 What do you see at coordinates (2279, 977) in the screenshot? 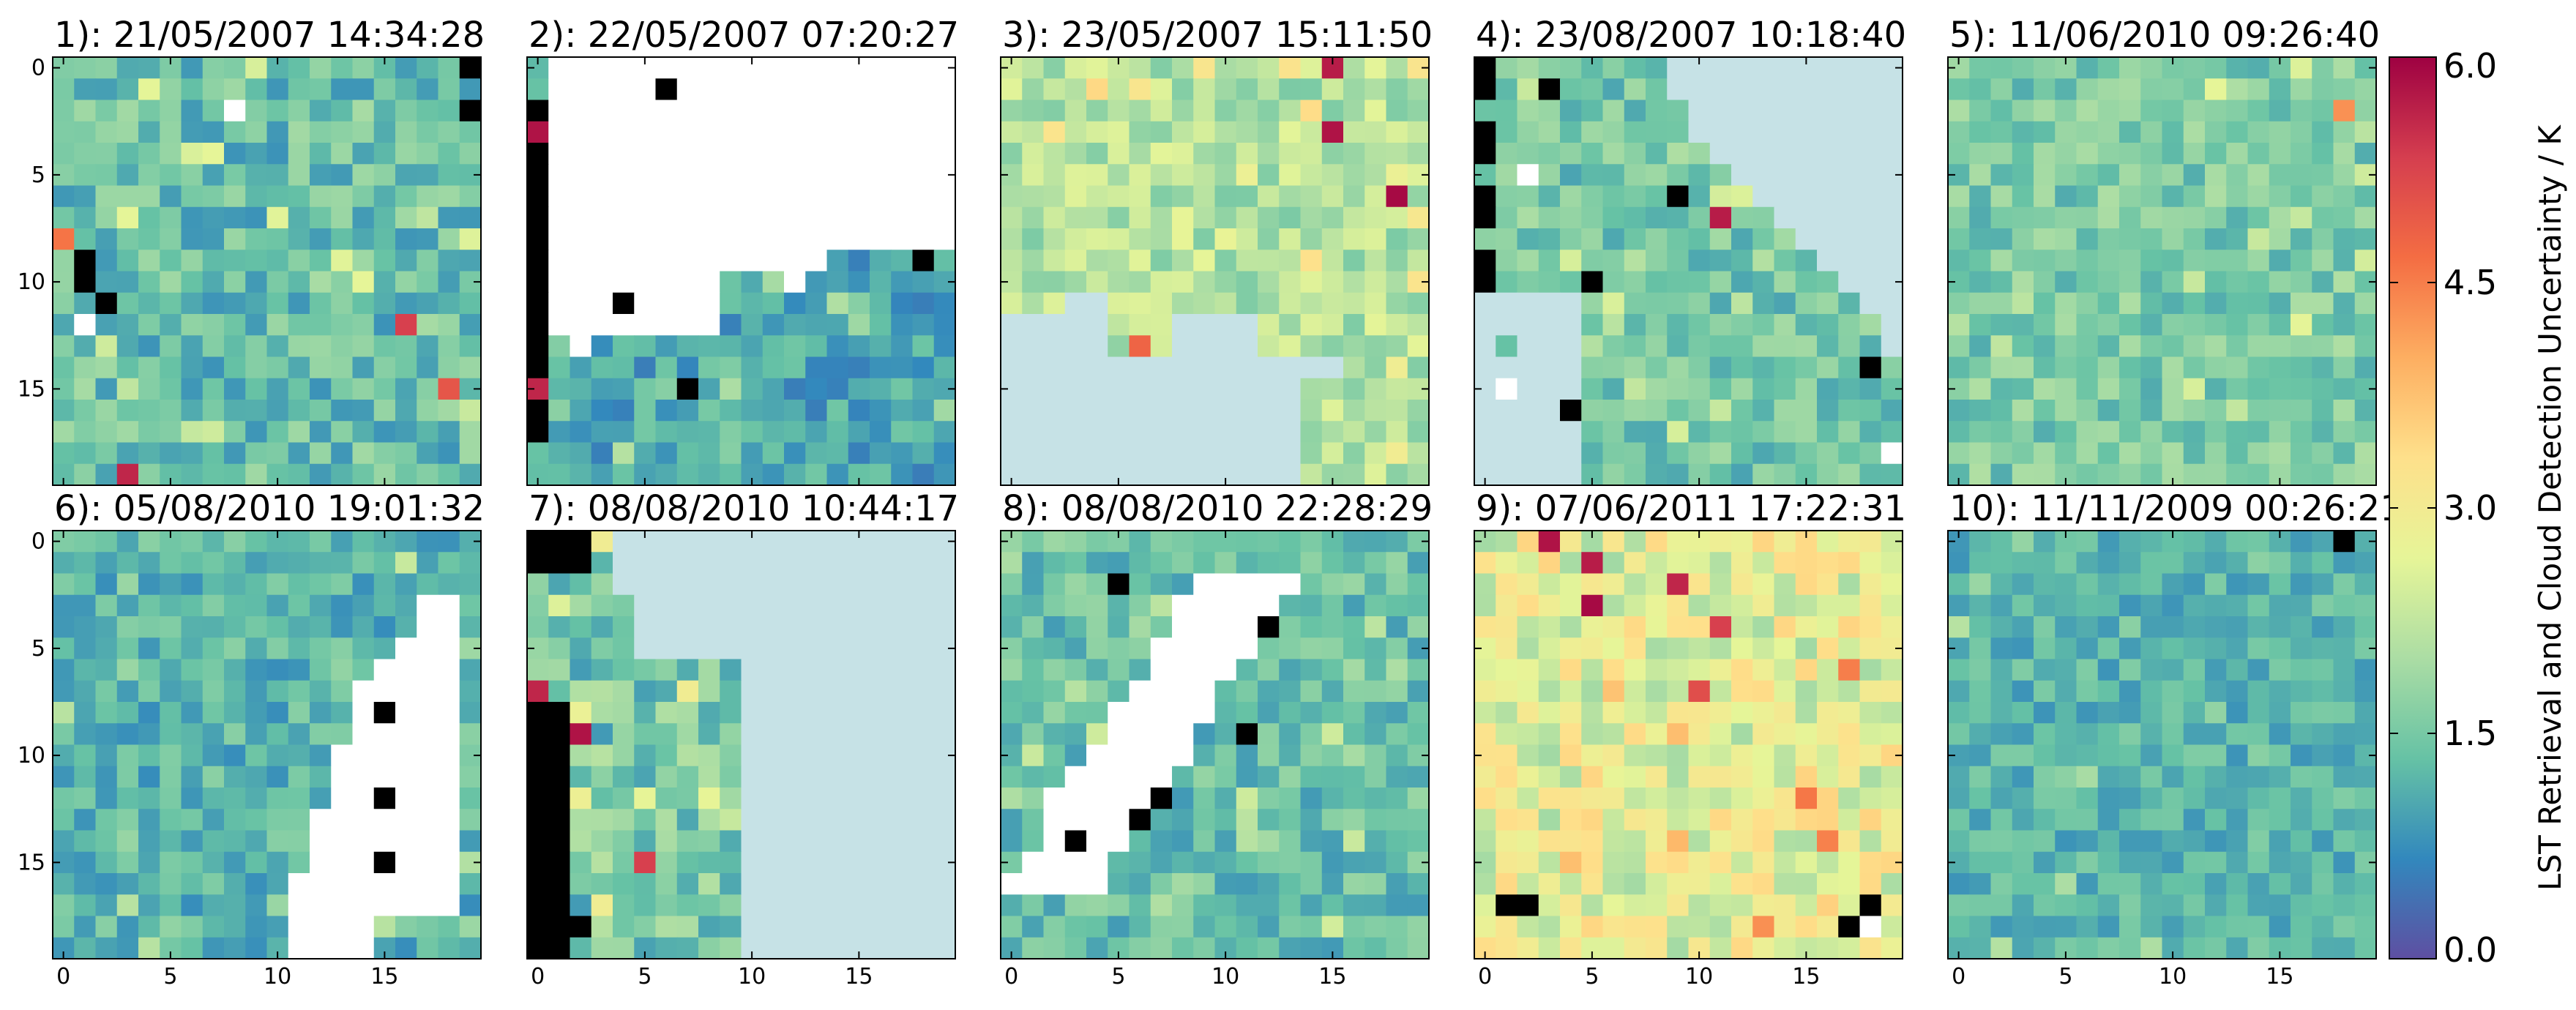
I see `x-tick-label: 15` at bounding box center [2279, 977].